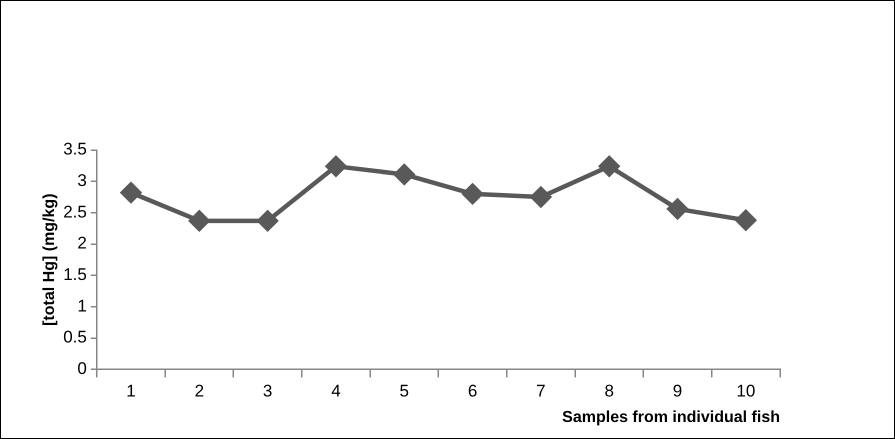  Describe the element at coordinates (336, 390) in the screenshot. I see `x-tick-label: 4` at that location.